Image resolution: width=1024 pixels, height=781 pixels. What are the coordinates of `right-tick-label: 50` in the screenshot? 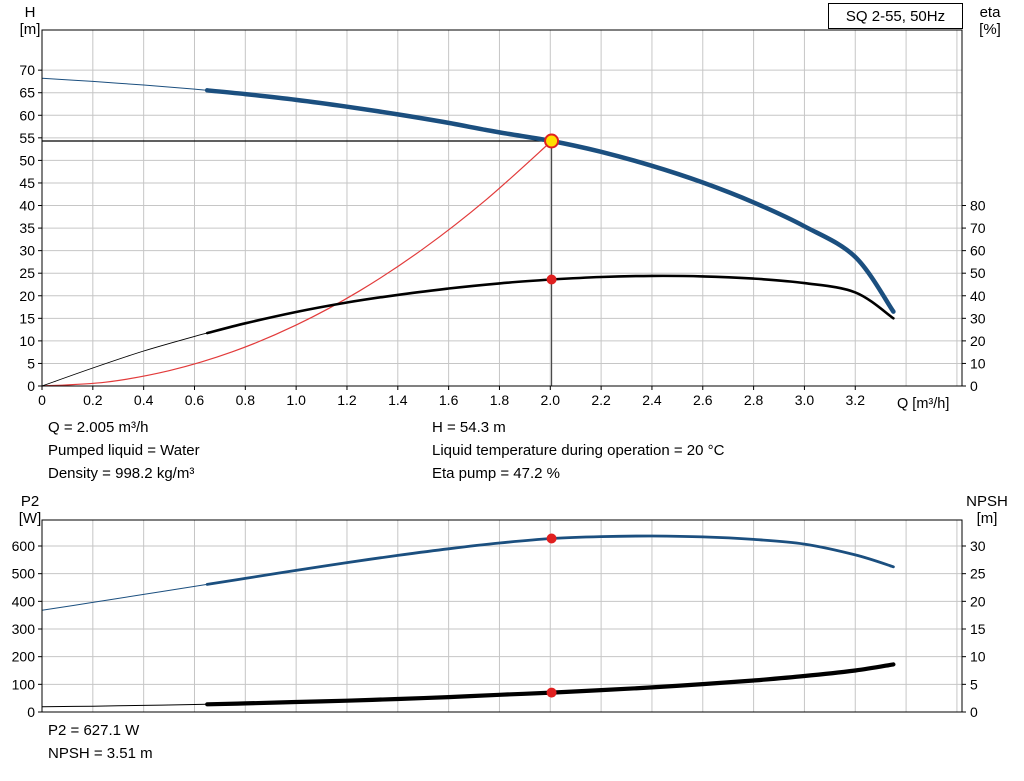 It's located at (978, 273).